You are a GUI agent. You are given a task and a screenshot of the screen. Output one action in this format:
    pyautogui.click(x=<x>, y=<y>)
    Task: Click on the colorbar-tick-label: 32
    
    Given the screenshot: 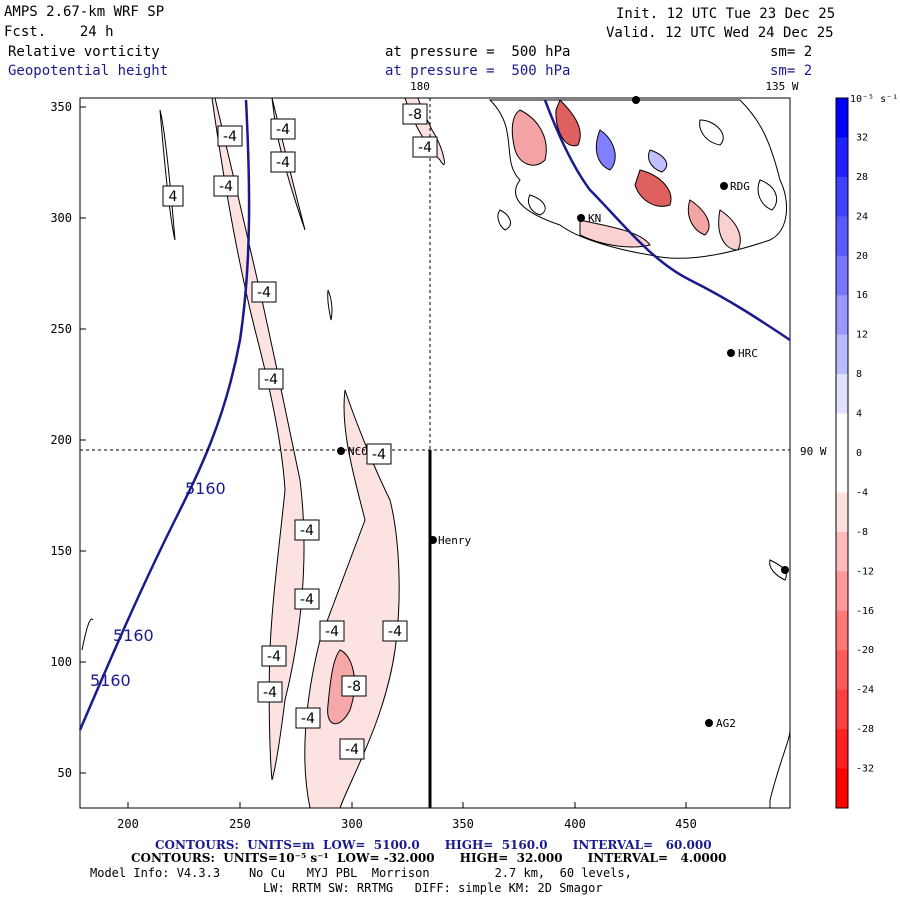 What is the action you would take?
    pyautogui.click(x=862, y=137)
    